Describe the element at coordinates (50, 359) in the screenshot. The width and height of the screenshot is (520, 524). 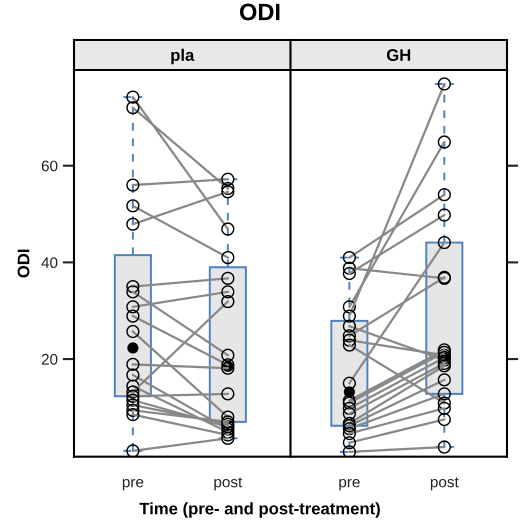
I see `y-tick-label: 20` at that location.